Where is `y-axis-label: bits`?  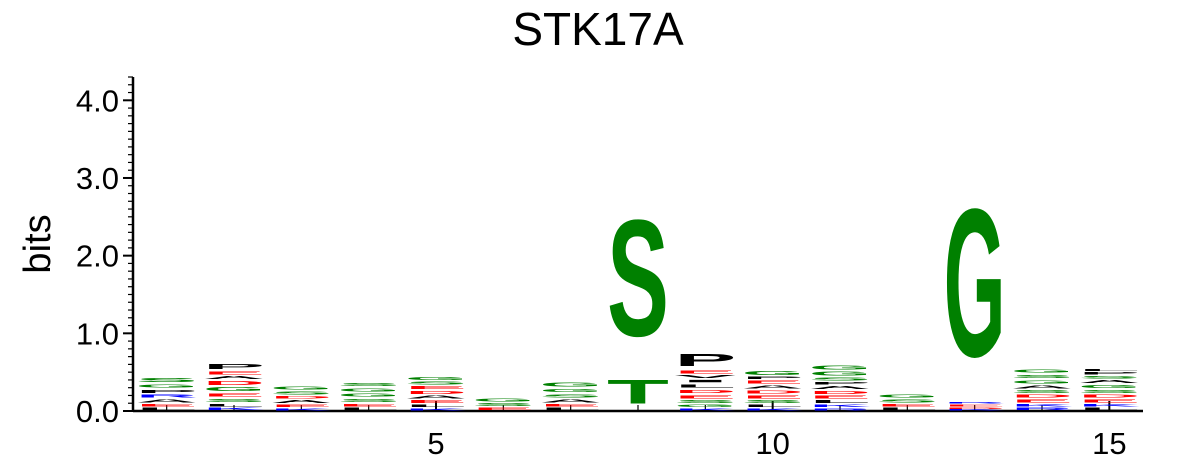
y-axis-label: bits is located at coordinates (38, 243).